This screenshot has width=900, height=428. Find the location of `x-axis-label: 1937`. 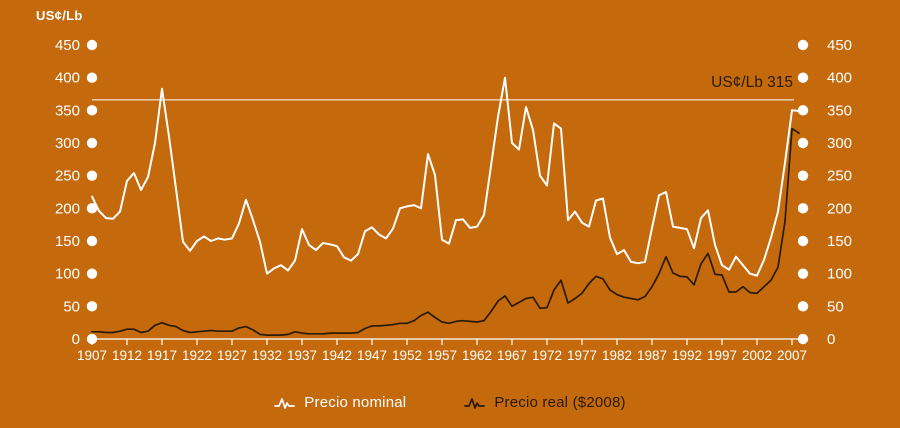

x-axis-label: 1937 is located at coordinates (302, 355).